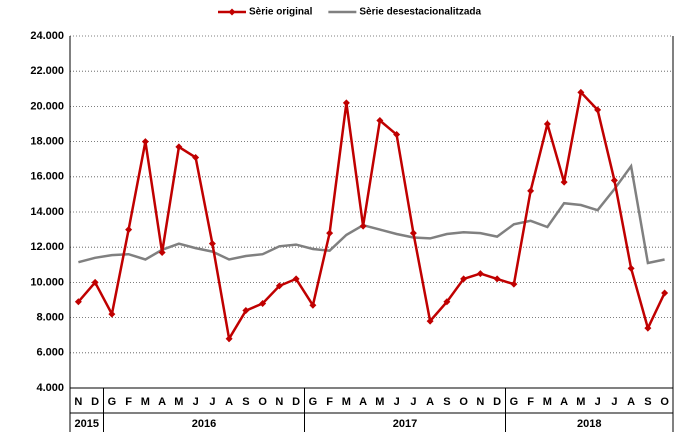 Image resolution: width=676 pixels, height=432 pixels. I want to click on y-tick-label: 4.000, so click(50, 388).